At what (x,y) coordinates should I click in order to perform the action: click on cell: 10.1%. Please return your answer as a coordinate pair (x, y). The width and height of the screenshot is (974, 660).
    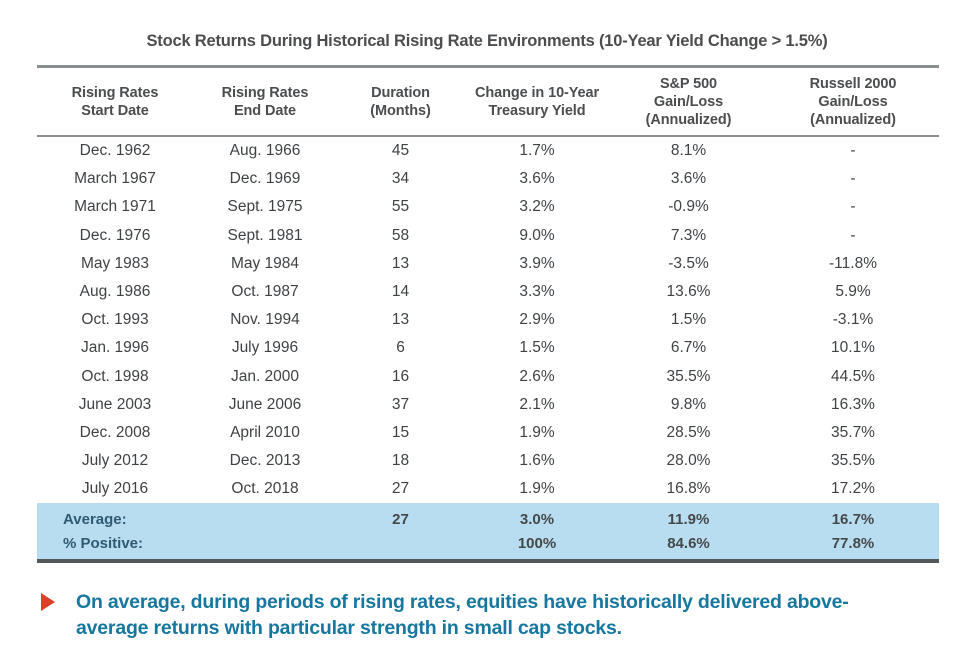
    Looking at the image, I should click on (853, 348).